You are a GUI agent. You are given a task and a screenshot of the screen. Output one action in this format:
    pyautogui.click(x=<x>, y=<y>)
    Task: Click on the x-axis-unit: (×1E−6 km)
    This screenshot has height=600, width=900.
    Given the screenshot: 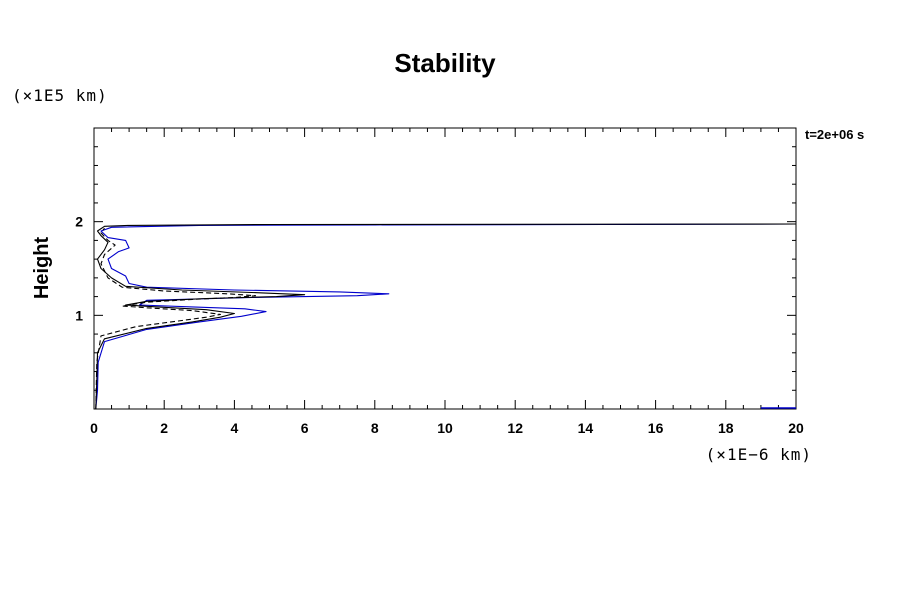 What is the action you would take?
    pyautogui.click(x=759, y=454)
    